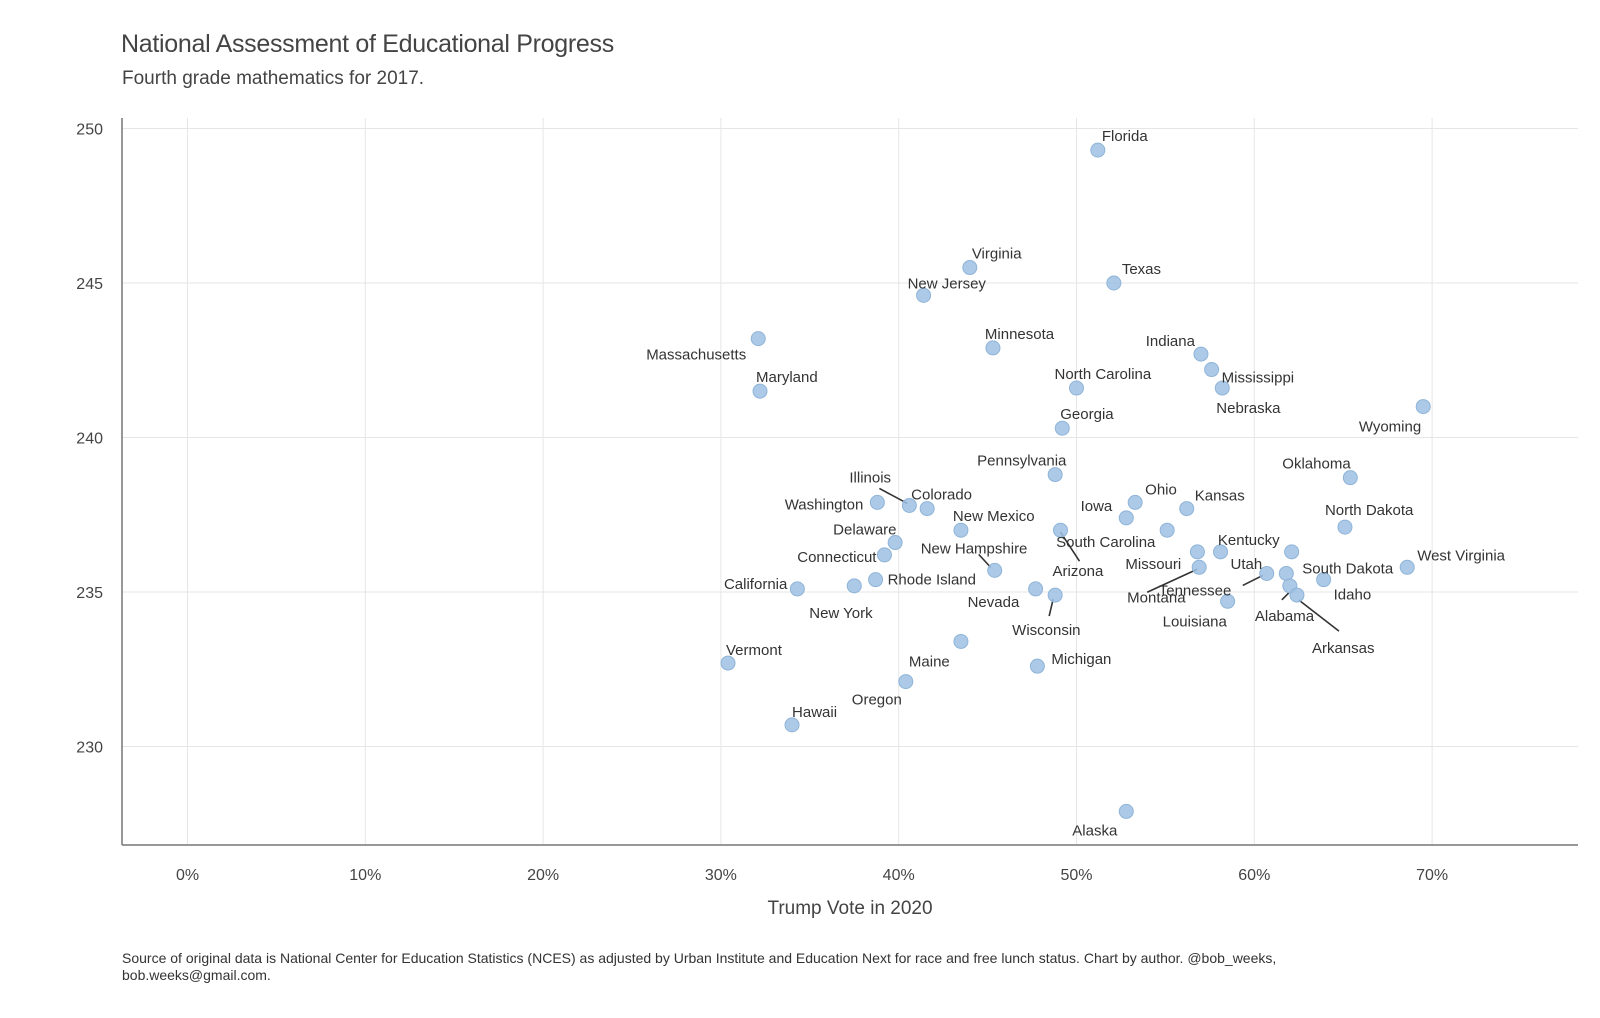  What do you see at coordinates (1141, 269) in the screenshot?
I see `point-label: Texas` at bounding box center [1141, 269].